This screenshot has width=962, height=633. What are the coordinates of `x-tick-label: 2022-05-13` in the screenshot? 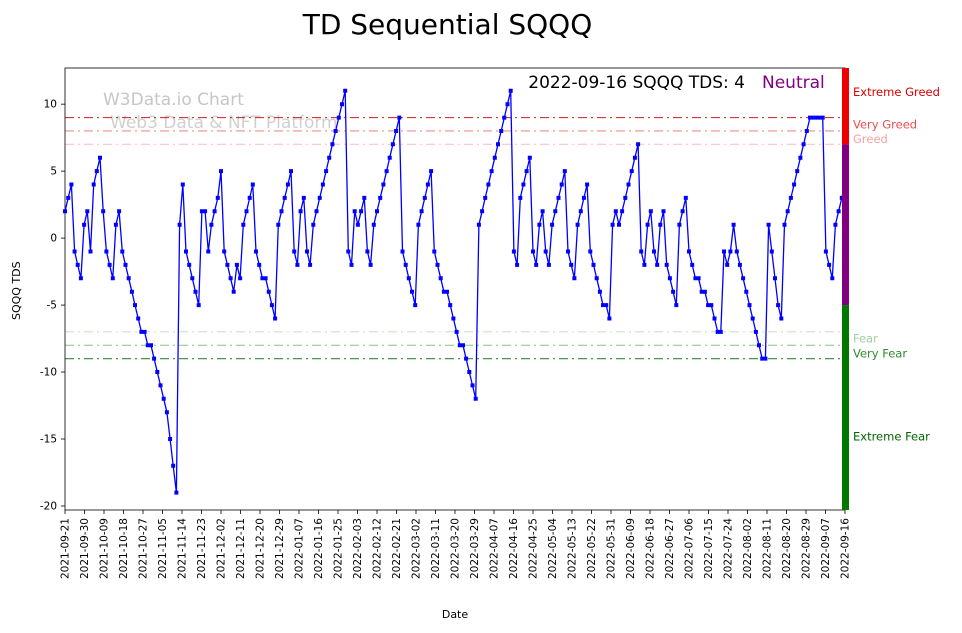 It's located at (573, 548).